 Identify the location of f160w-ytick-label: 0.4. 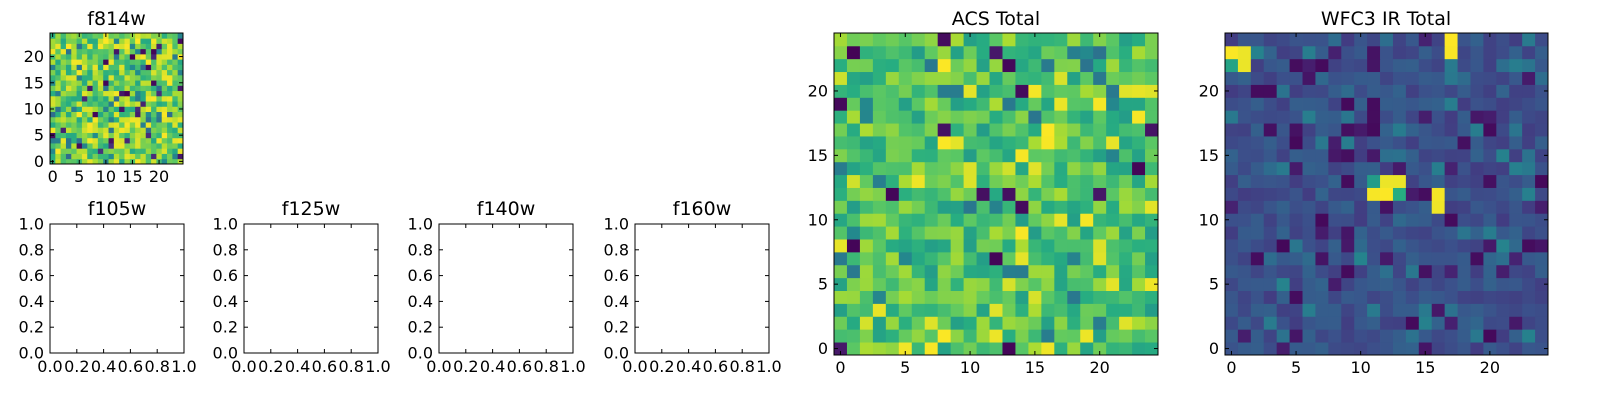
(616, 301).